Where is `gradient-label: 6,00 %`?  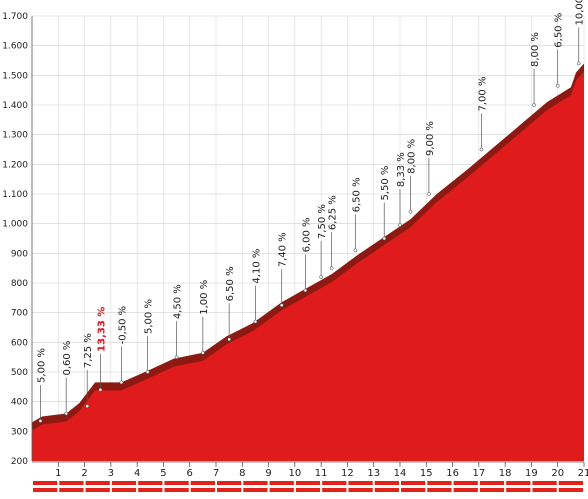 gradient-label: 6,00 % is located at coordinates (306, 234).